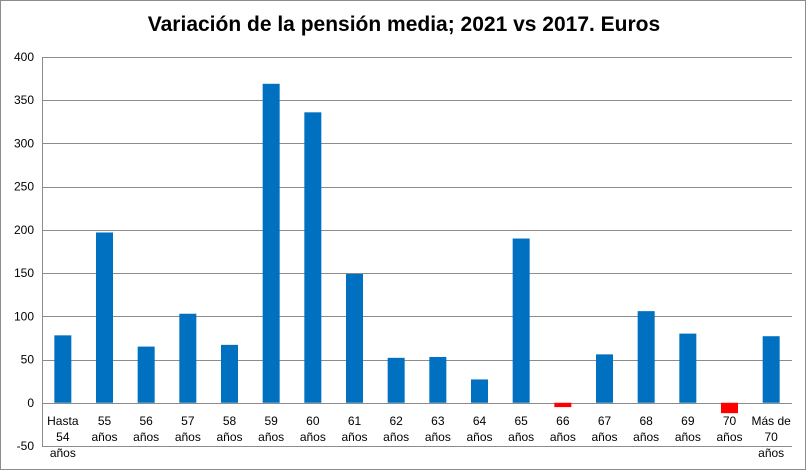 Image resolution: width=806 pixels, height=471 pixels. I want to click on x-tick-label: 55 años, so click(104, 429).